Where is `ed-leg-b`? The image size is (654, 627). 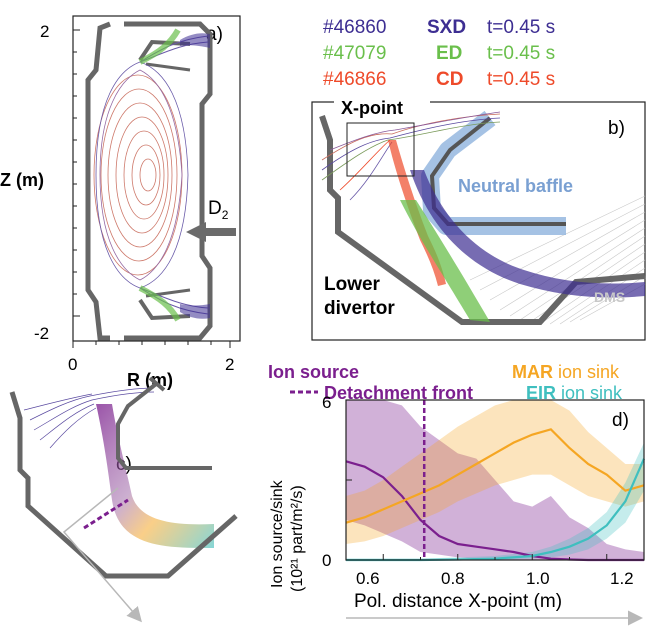 ed-leg-b is located at coordinates (445, 261).